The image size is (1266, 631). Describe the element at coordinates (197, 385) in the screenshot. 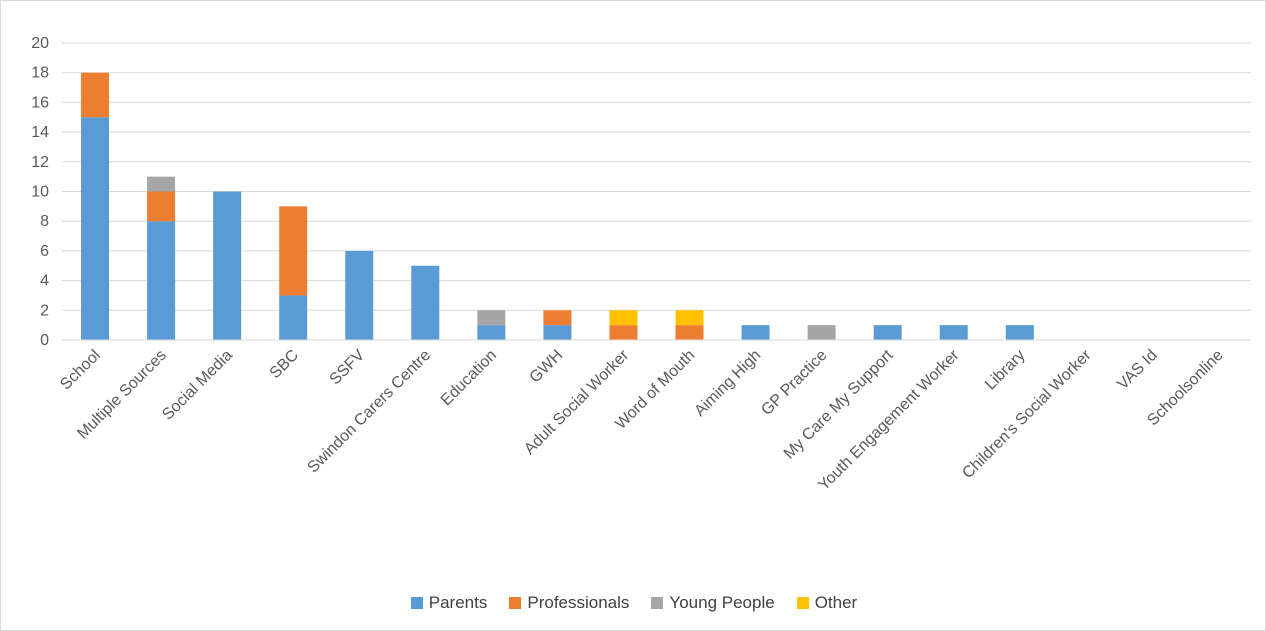

I see `x-tick-label: Social Media` at that location.